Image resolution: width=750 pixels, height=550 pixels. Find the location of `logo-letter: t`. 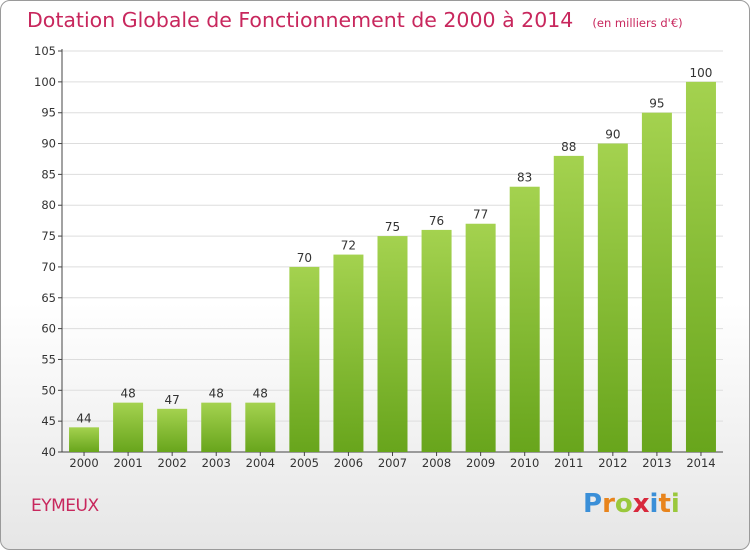

logo-letter: t is located at coordinates (664, 504).